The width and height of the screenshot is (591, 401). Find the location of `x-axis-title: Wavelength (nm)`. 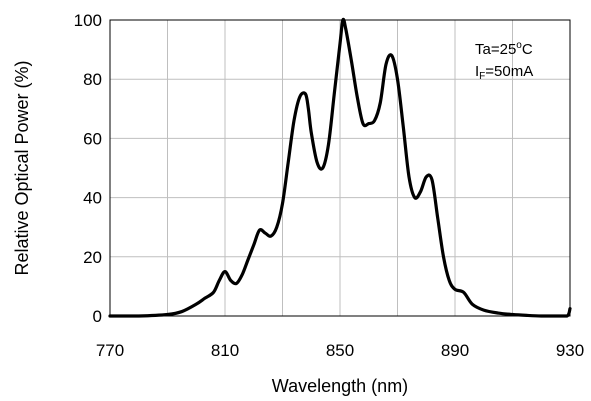

x-axis-title: Wavelength (nm) is located at coordinates (340, 386).